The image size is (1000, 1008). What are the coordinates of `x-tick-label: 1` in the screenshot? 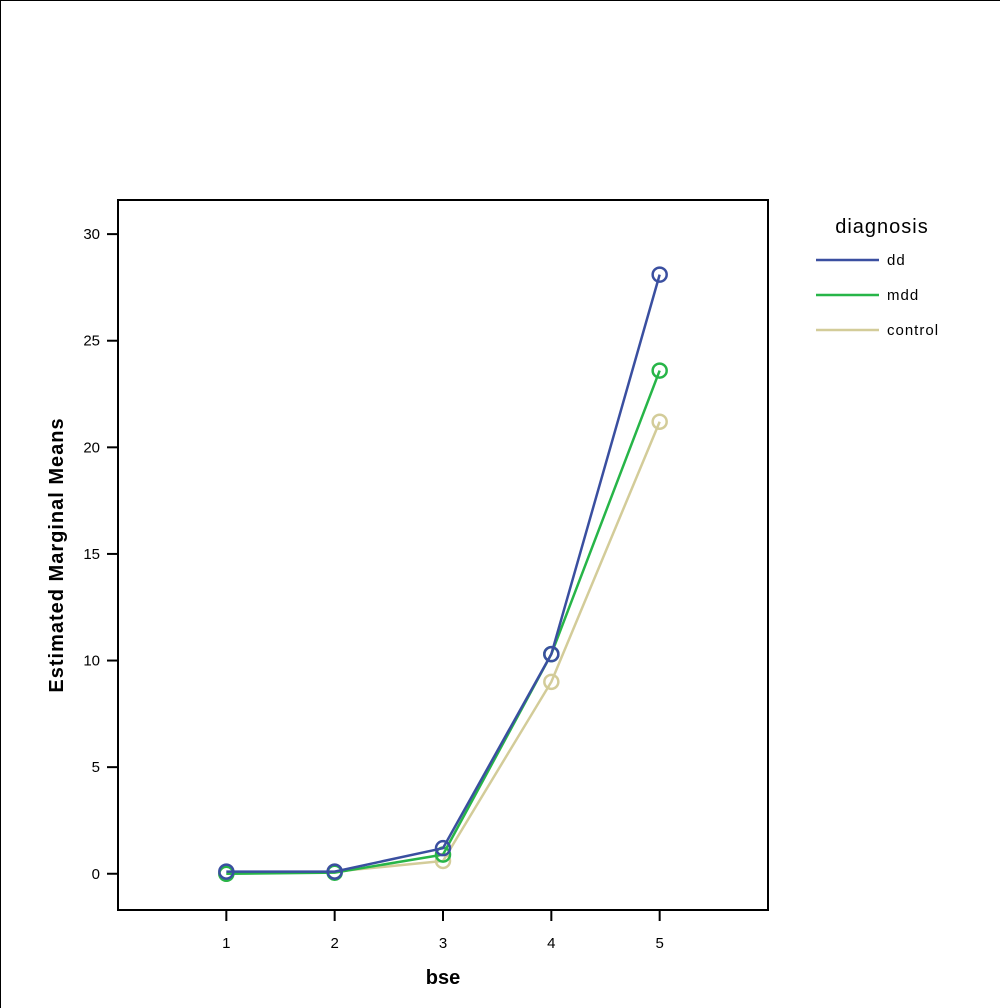 It's located at (226, 943).